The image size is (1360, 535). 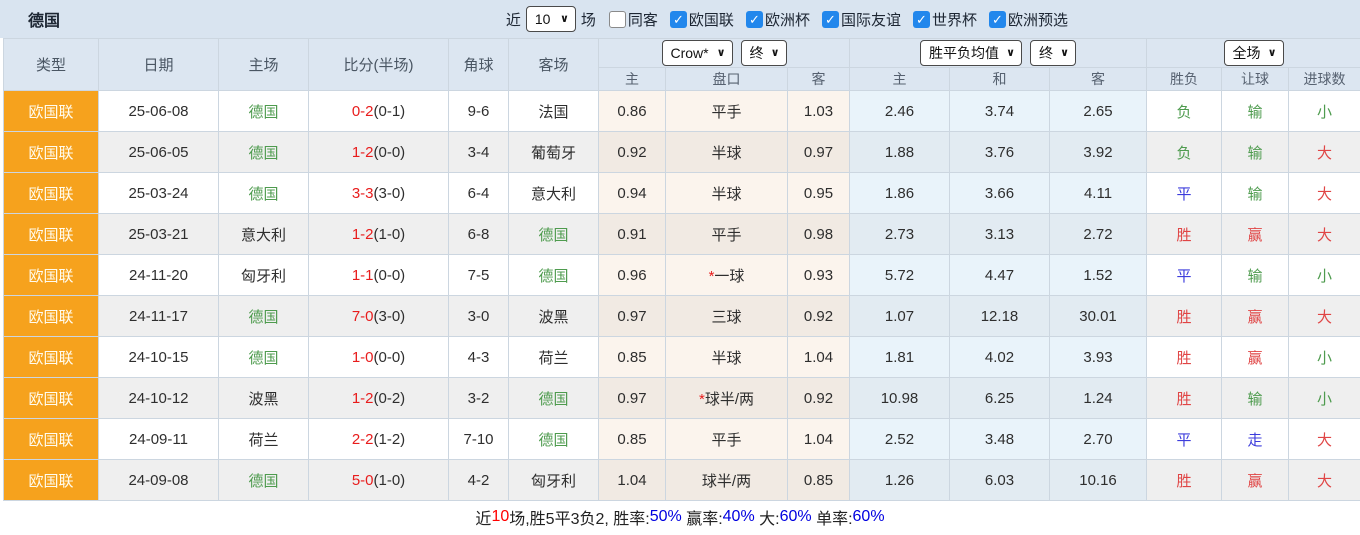 I want to click on avg-draw-odds: 3.74, so click(x=999, y=111).